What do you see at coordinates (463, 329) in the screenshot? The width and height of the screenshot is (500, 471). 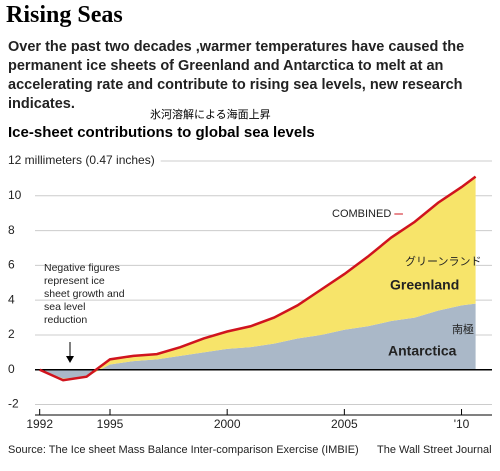 I see `annotation: 南極` at bounding box center [463, 329].